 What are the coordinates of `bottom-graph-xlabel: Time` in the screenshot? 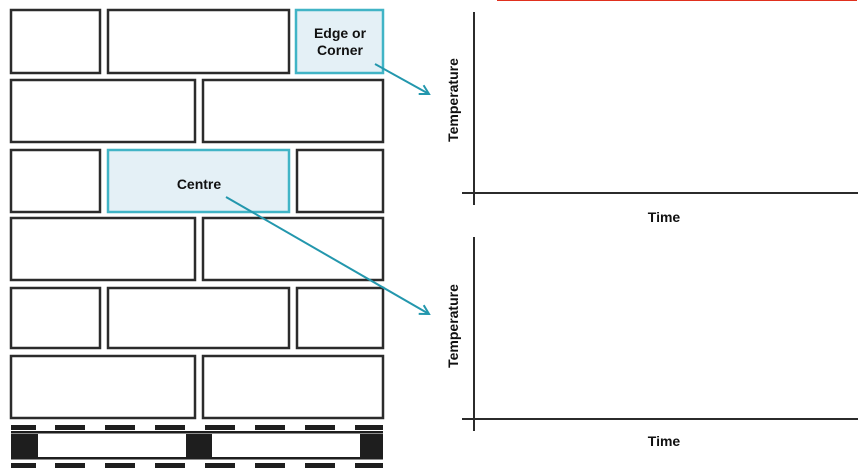 It's located at (664, 441).